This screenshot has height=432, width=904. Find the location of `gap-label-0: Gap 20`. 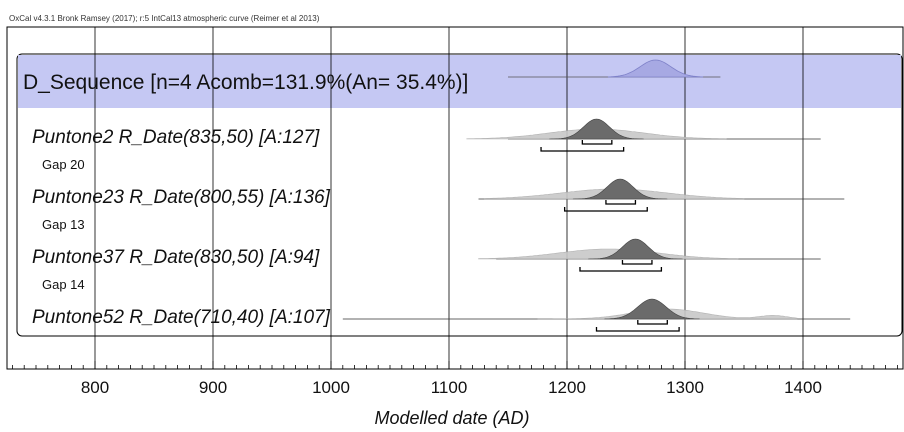

gap-label-0: Gap 20 is located at coordinates (63, 164).